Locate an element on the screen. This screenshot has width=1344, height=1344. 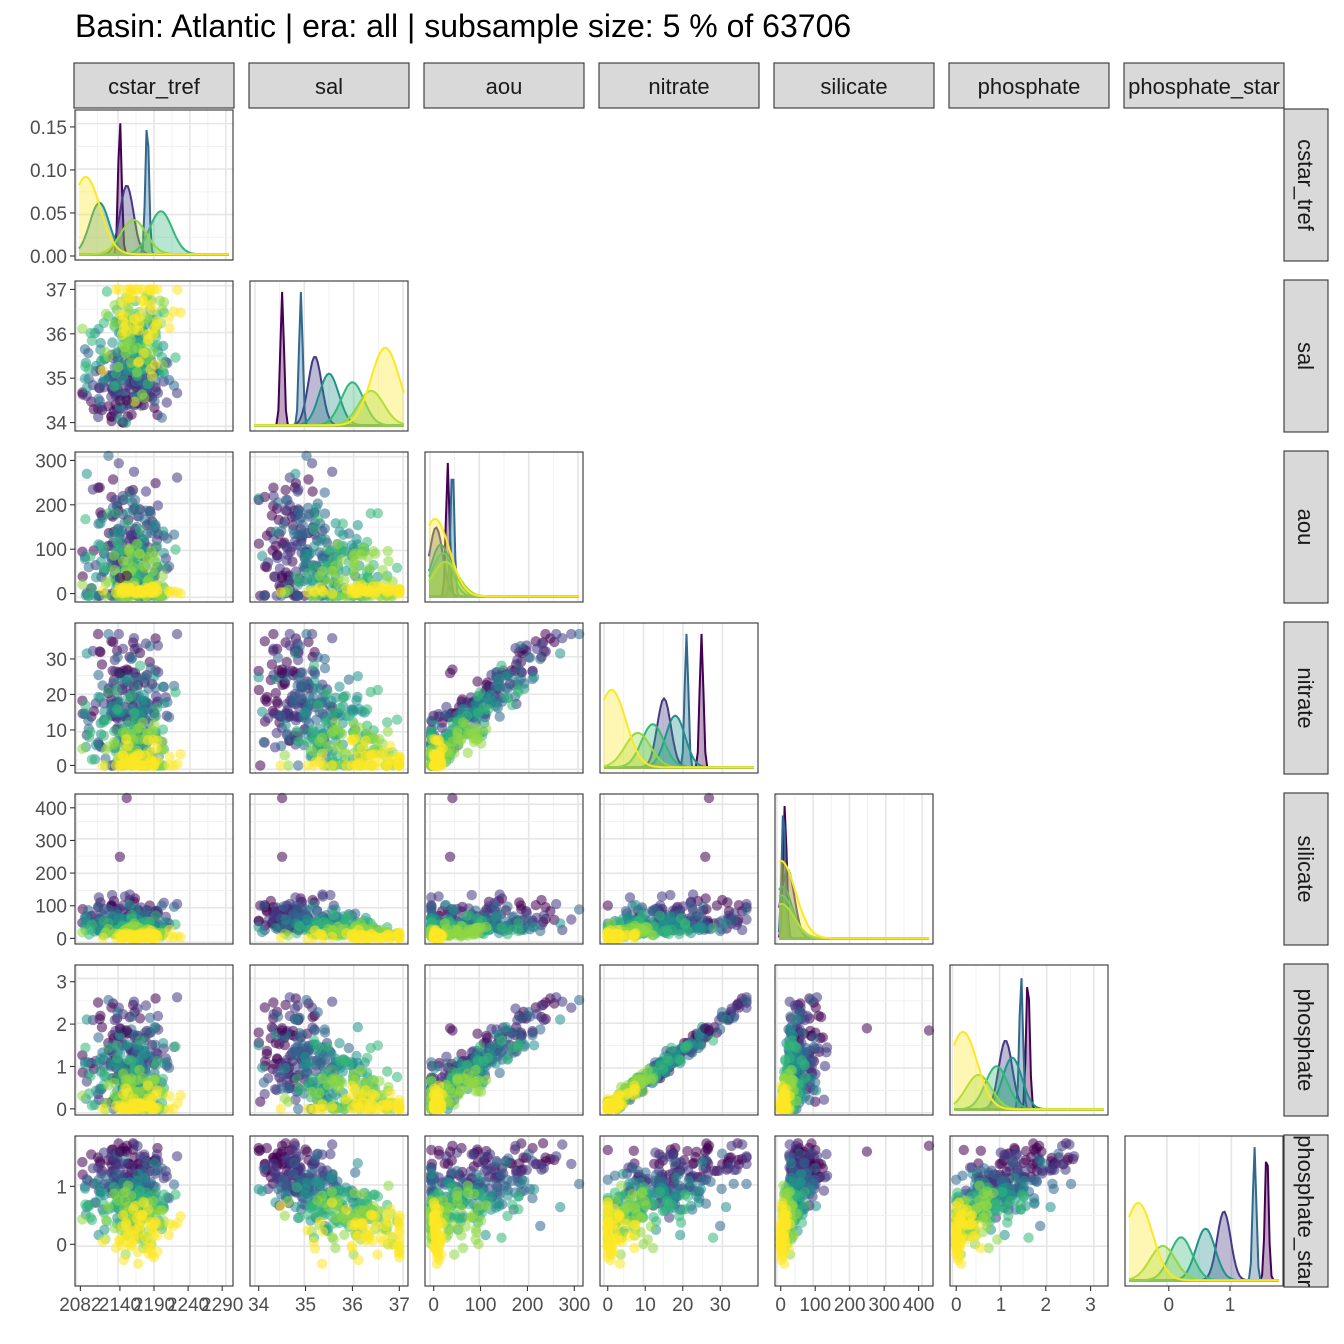
strip-right-silicate: silicate is located at coordinates (1306, 869).